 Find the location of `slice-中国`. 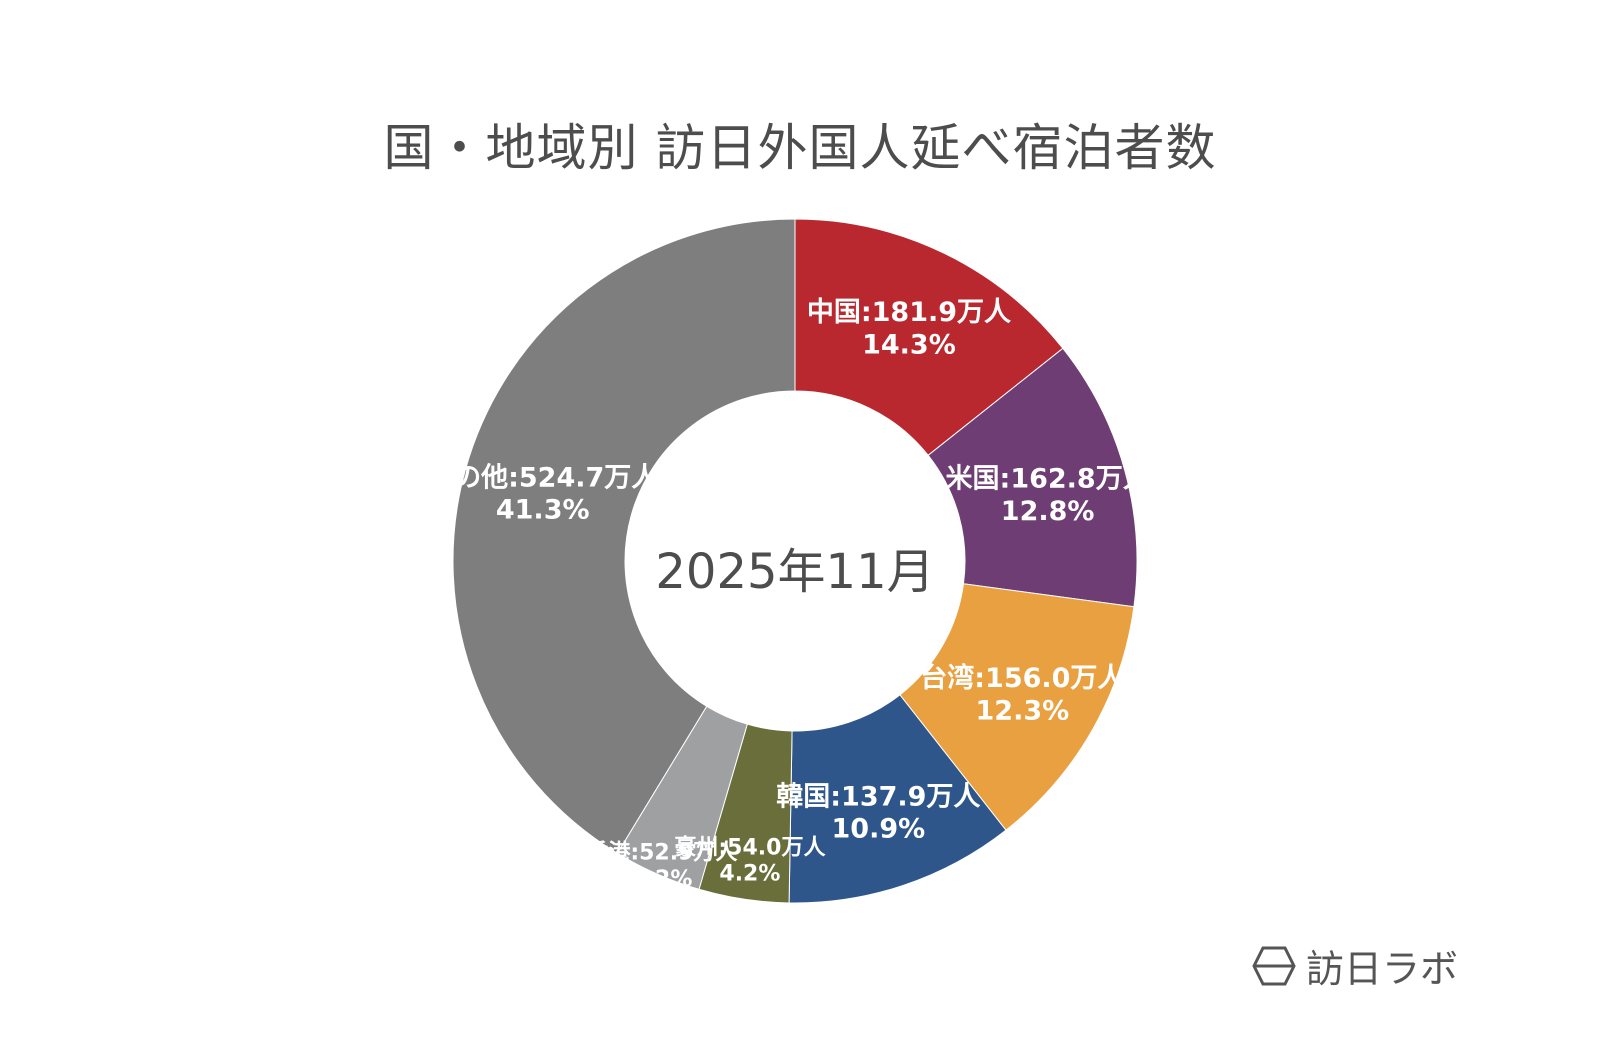

slice-中国 is located at coordinates (929, 337).